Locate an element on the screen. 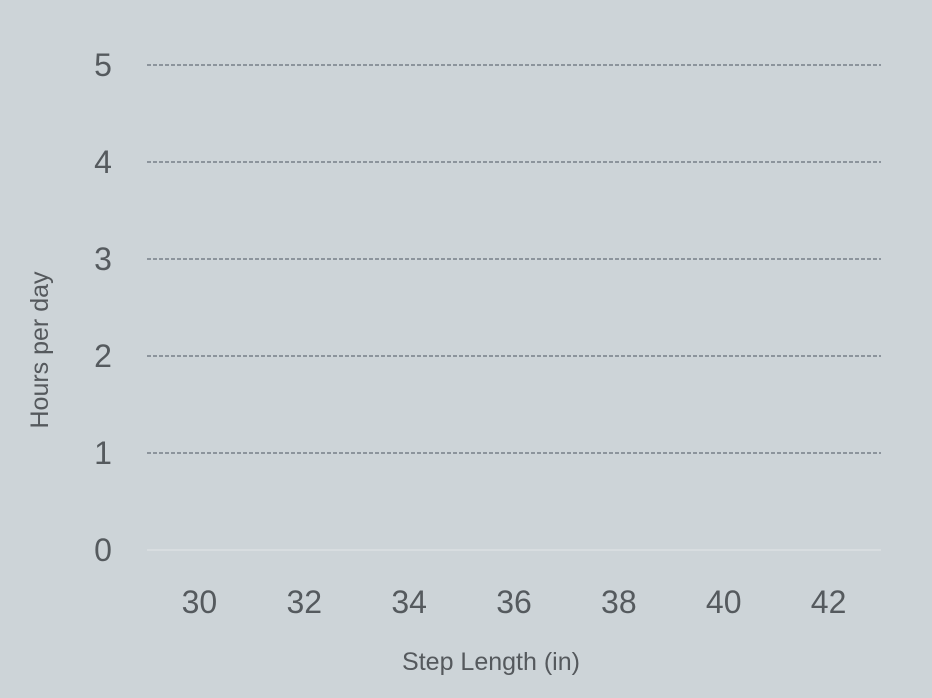  y-tick-labels: 0 1 2 3 4 5 is located at coordinates (103, 307).